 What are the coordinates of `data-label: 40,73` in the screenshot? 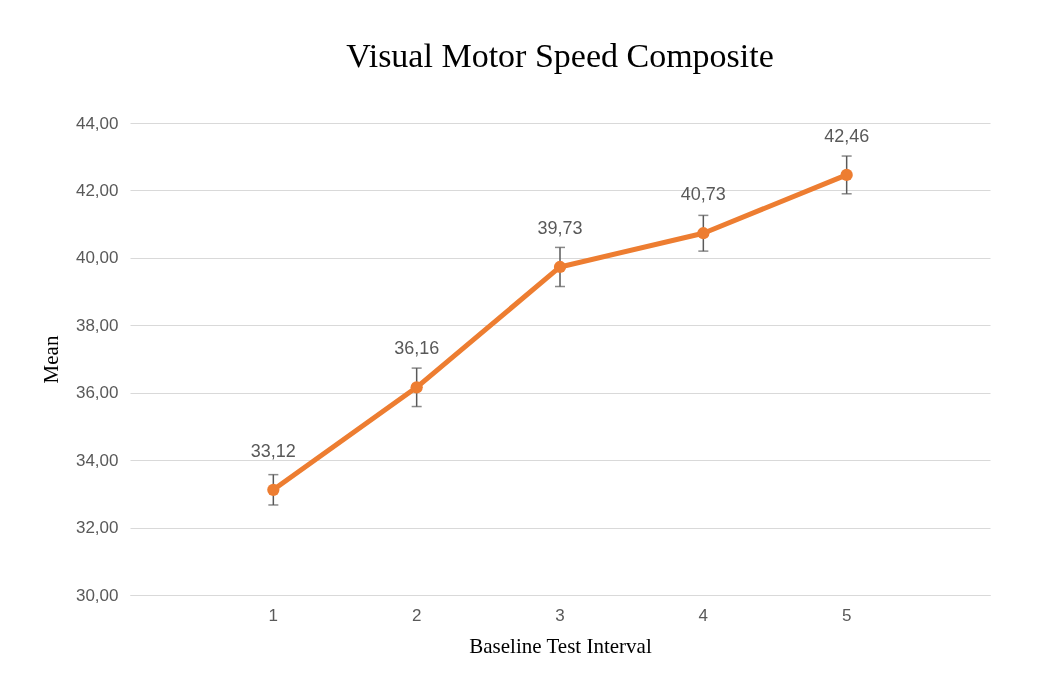 It's located at (703, 194).